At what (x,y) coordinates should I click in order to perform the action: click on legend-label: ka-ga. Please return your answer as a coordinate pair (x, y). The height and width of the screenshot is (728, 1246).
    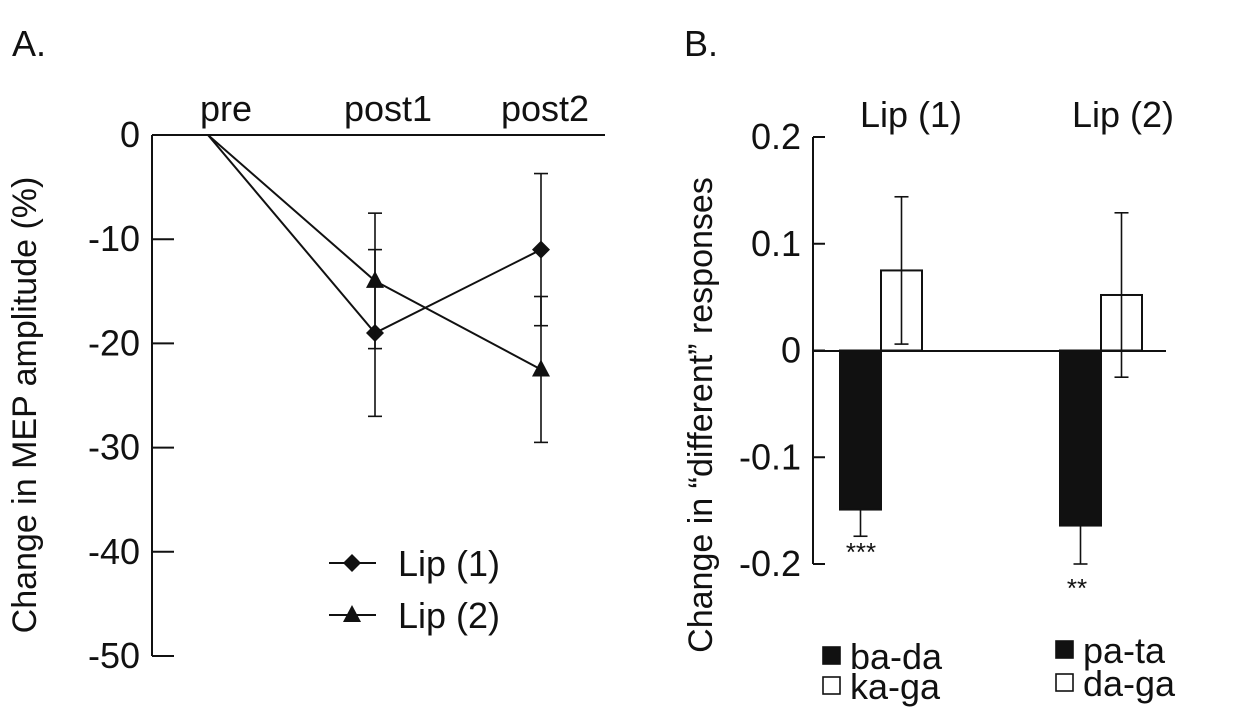
    Looking at the image, I should click on (895, 686).